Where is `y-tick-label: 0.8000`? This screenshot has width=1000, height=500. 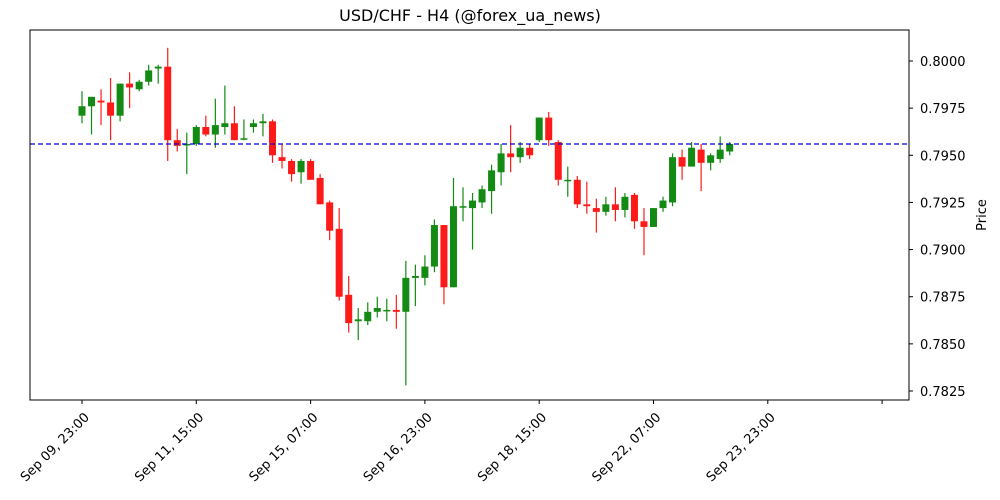
y-tick-label: 0.8000 is located at coordinates (943, 62).